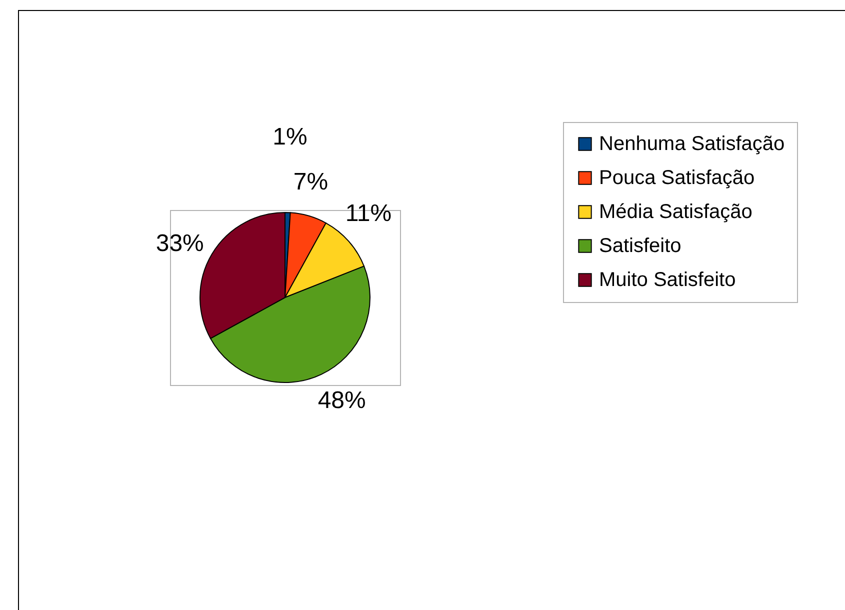 Image resolution: width=845 pixels, height=610 pixels. I want to click on data-label: 7%, so click(310, 182).